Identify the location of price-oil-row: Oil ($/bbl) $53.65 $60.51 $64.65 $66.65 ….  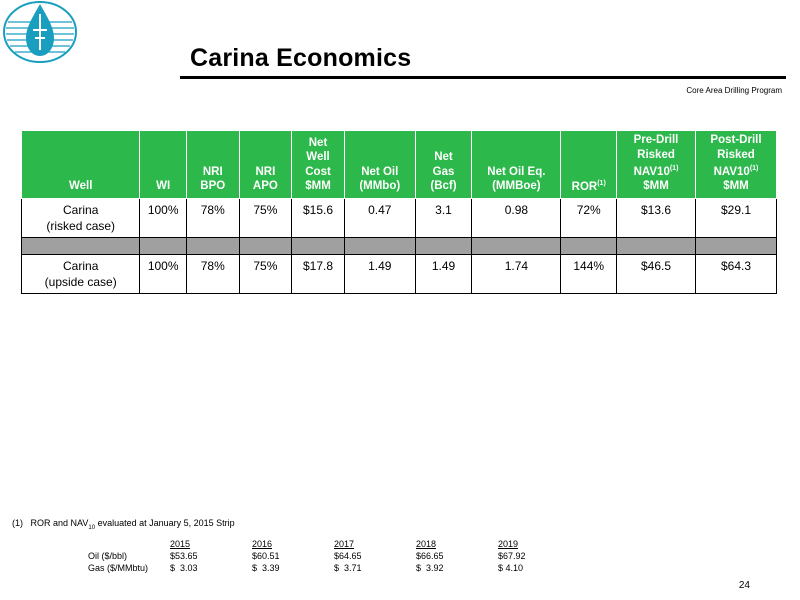
(334, 556).